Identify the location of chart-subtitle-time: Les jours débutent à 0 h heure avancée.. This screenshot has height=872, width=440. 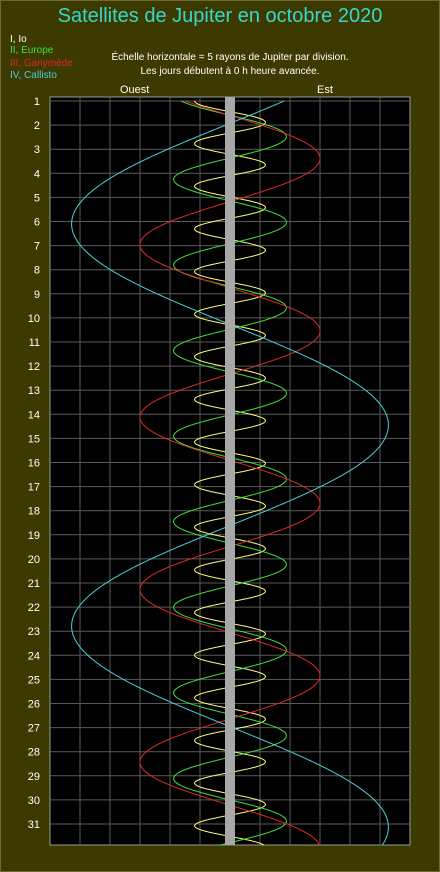
(230, 71).